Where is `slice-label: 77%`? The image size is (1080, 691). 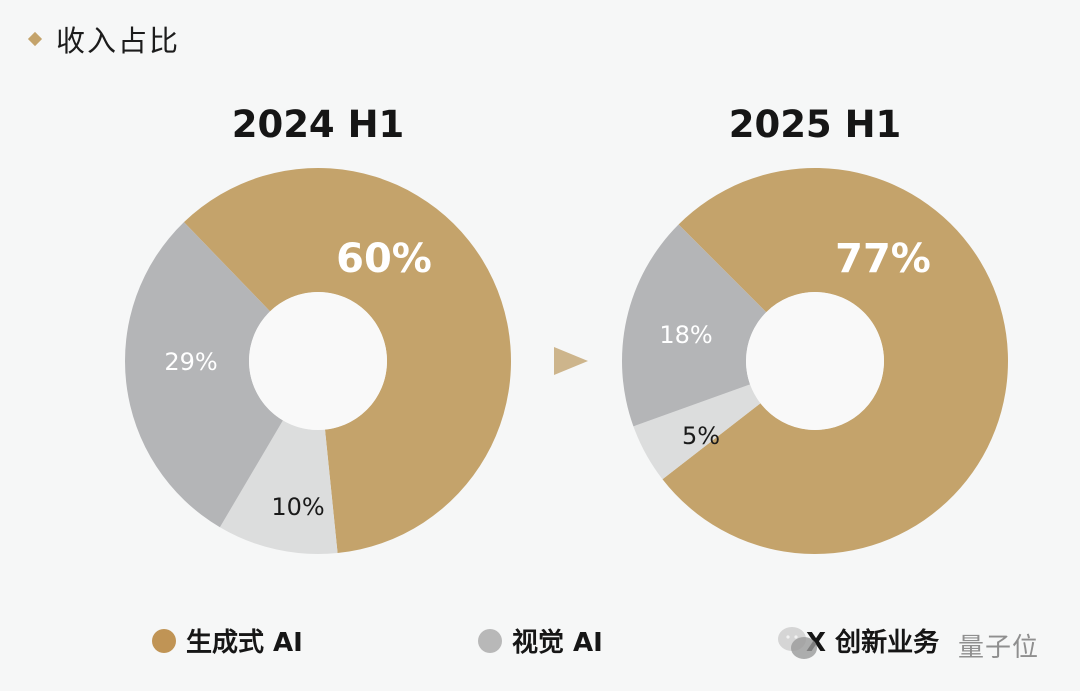
slice-label: 77% is located at coordinates (883, 259).